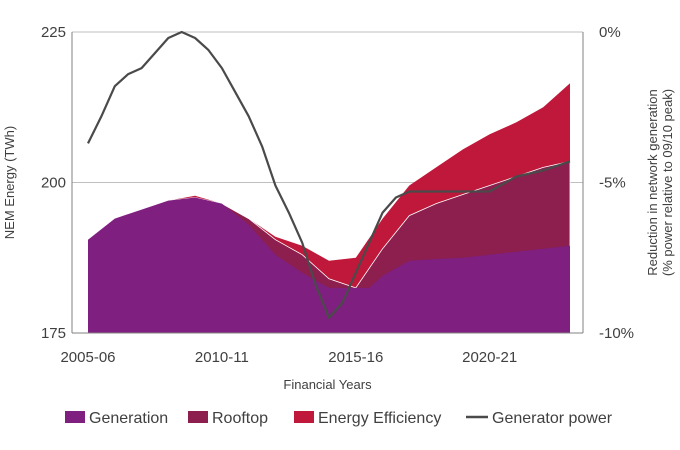 Image resolution: width=680 pixels, height=450 pixels. I want to click on y2-tick-label-0: -10%, so click(616, 333).